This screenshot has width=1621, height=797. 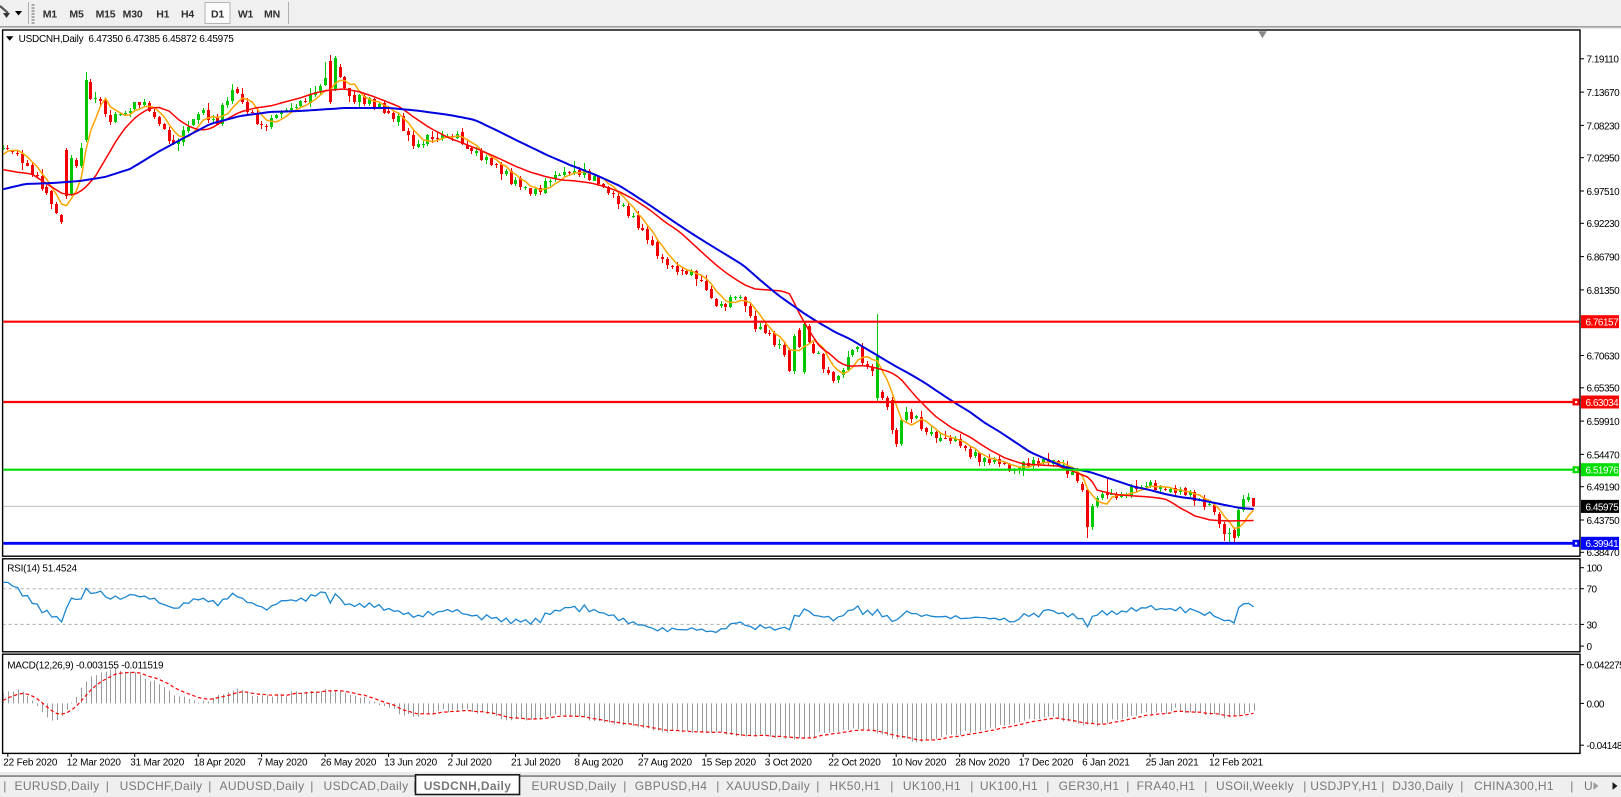 I want to click on svg-text: 15 Sep 2020, so click(x=728, y=763).